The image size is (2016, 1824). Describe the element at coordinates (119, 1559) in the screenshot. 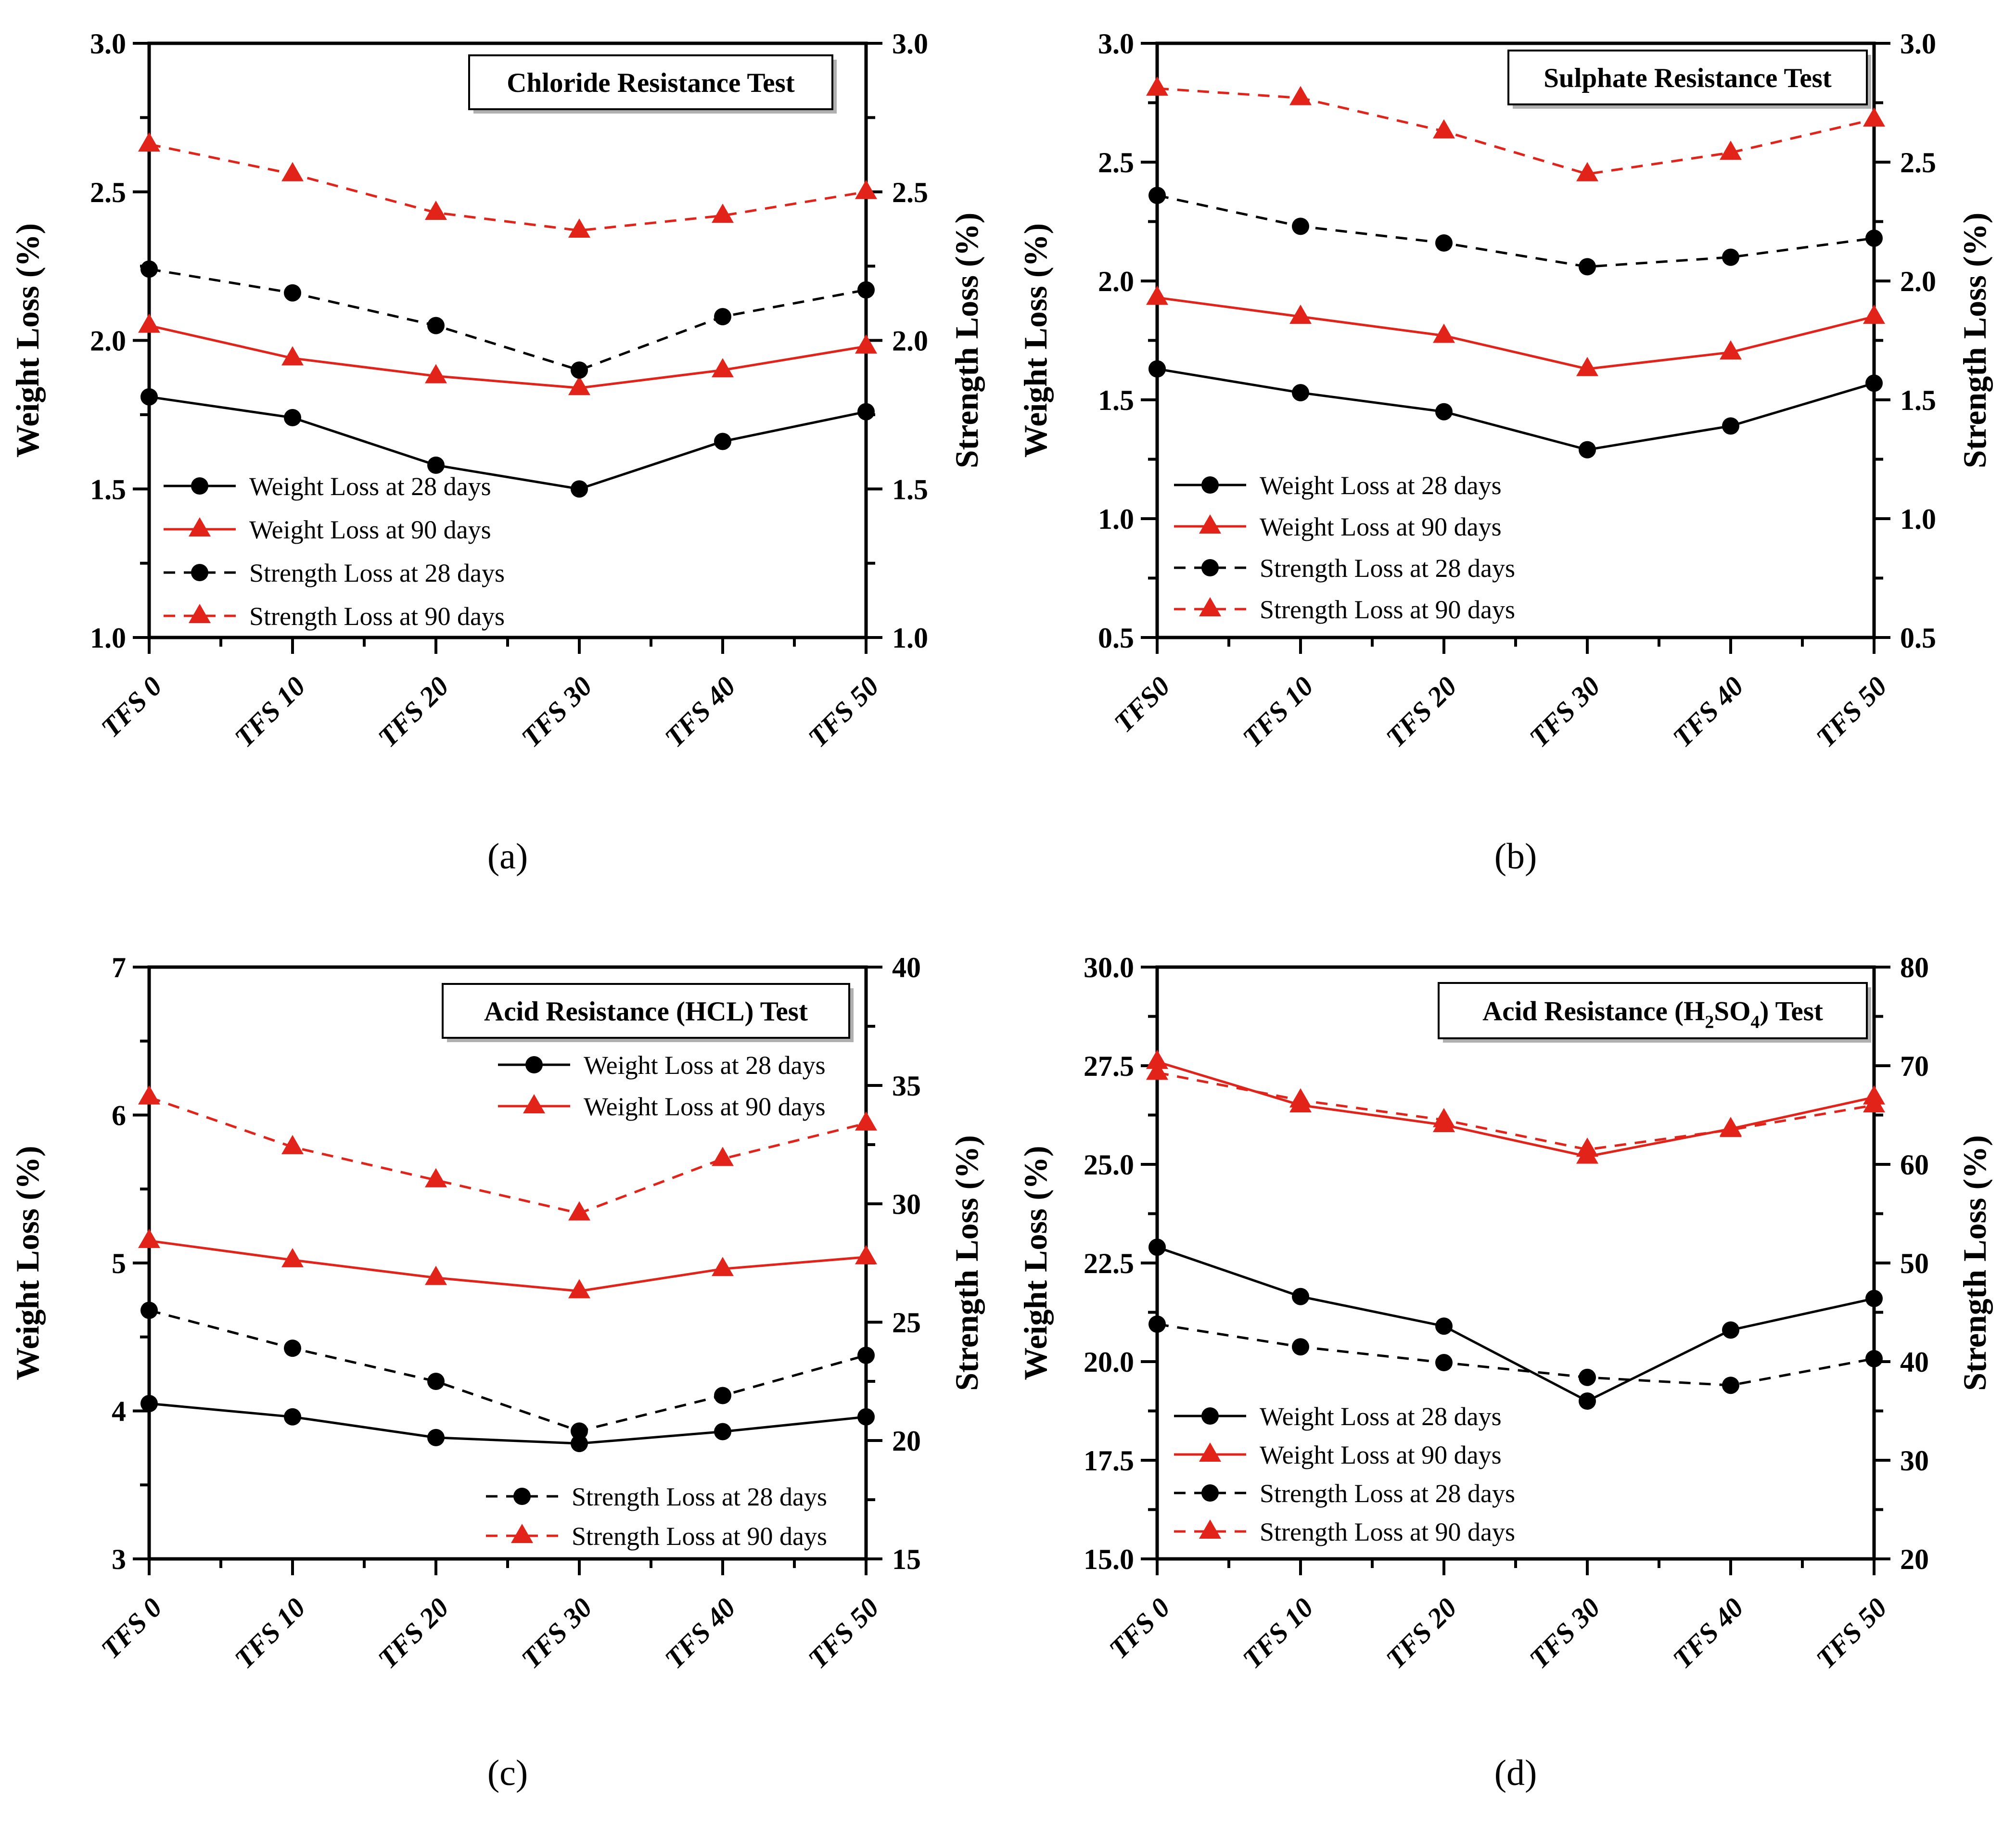

I see `left-tick-label: 3` at that location.